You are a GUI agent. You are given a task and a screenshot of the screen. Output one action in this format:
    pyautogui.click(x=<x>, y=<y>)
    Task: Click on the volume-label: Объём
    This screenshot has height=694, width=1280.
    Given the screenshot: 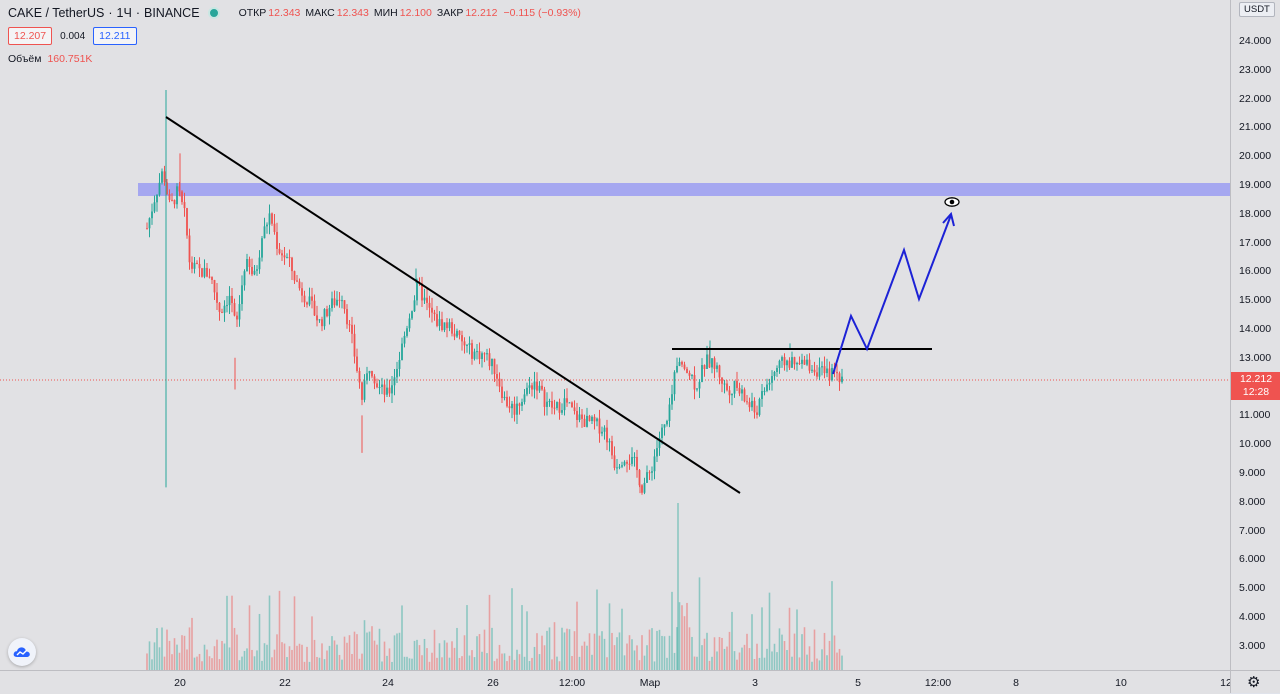 What is the action you would take?
    pyautogui.click(x=25, y=59)
    